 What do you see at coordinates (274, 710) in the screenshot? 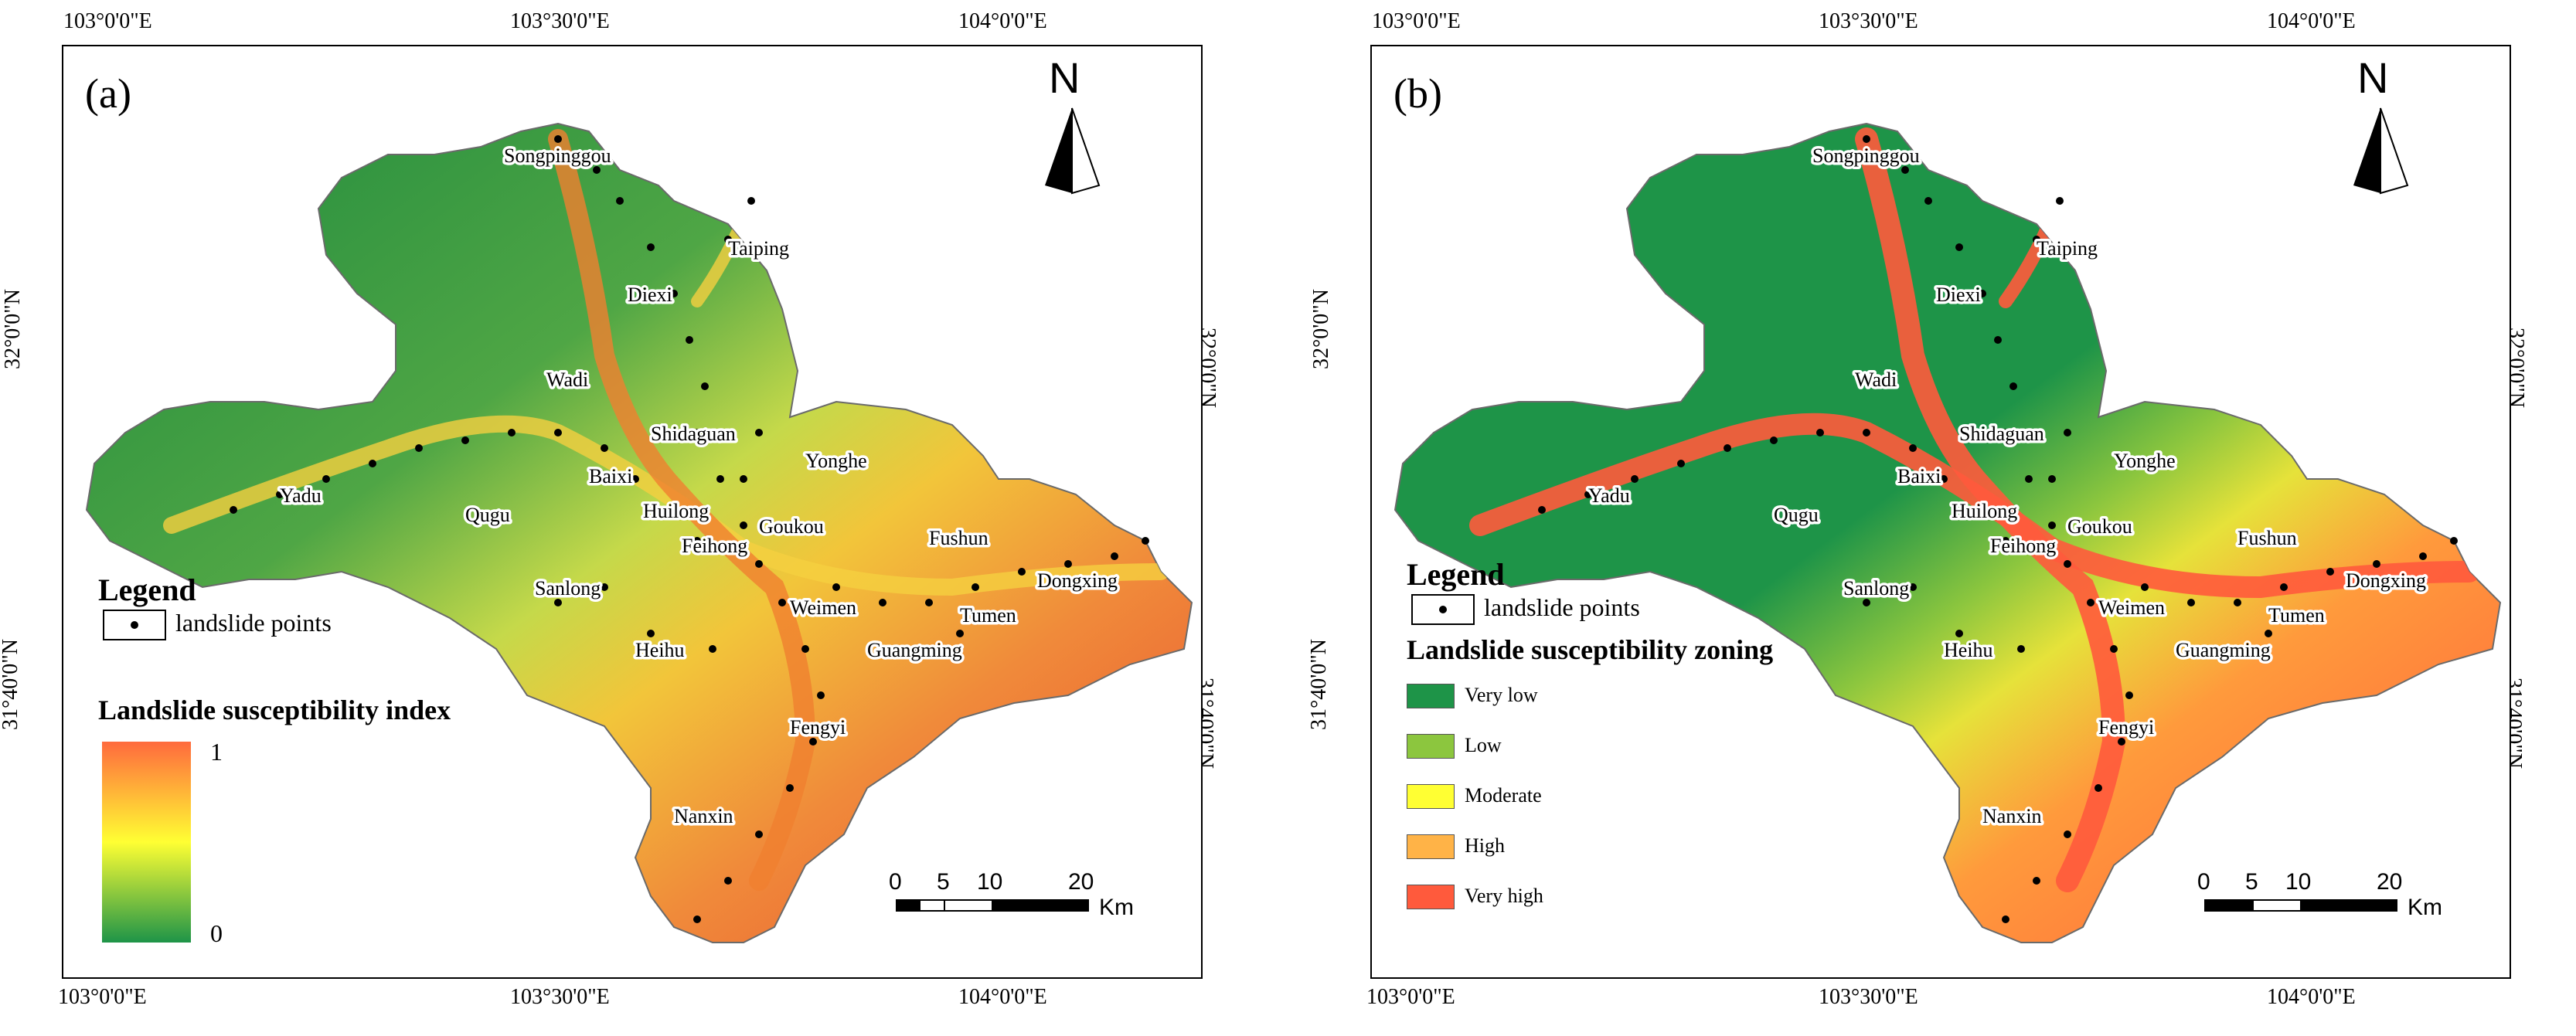
I see `legend-subtitle: Landslide susceptibility index` at bounding box center [274, 710].